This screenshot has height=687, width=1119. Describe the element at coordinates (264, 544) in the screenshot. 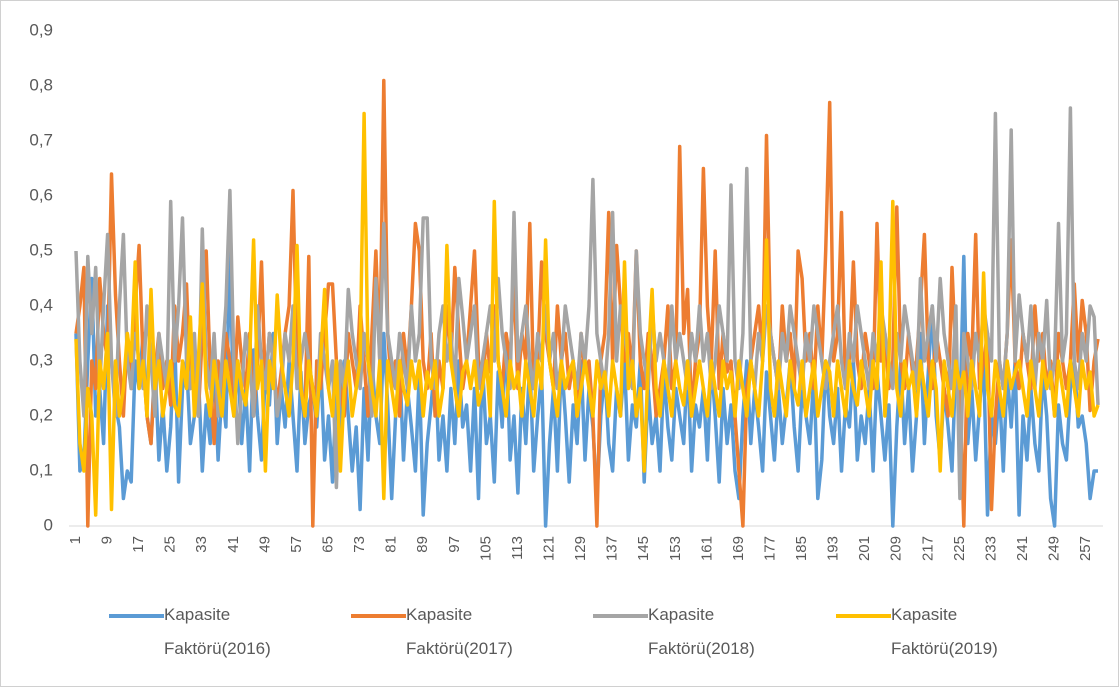

I see `x-tick-label: 49` at that location.